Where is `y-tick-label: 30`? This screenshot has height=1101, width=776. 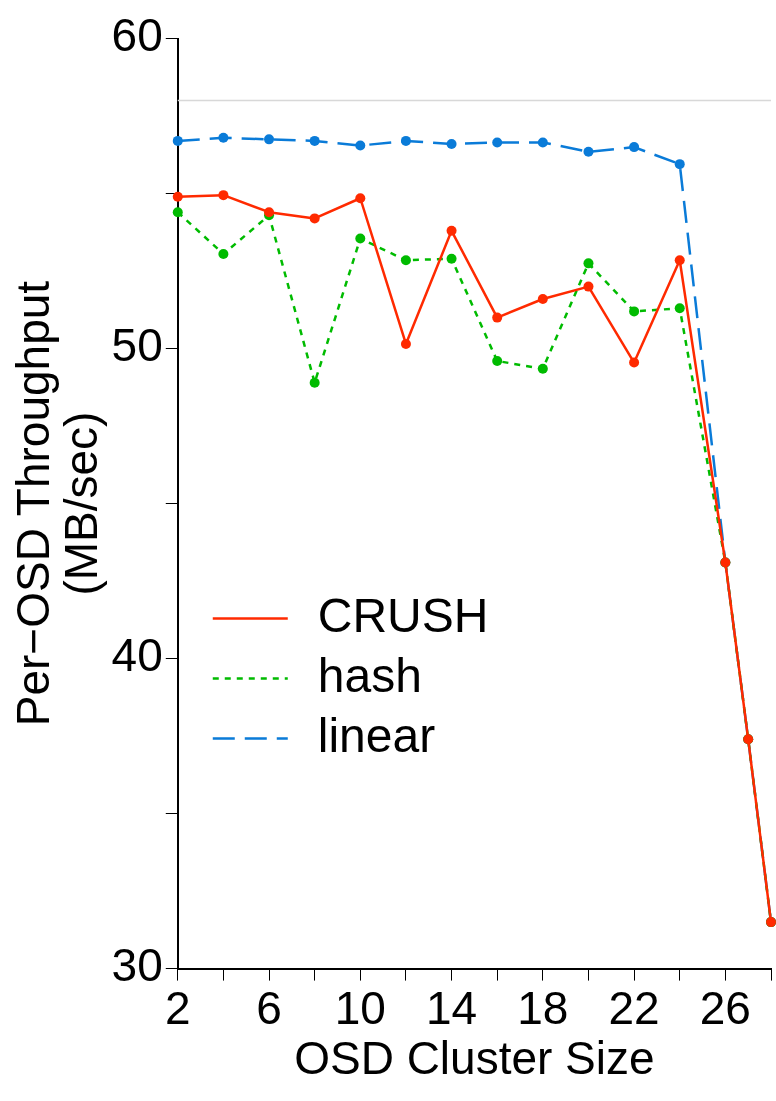
y-tick-label: 30 is located at coordinates (137, 965).